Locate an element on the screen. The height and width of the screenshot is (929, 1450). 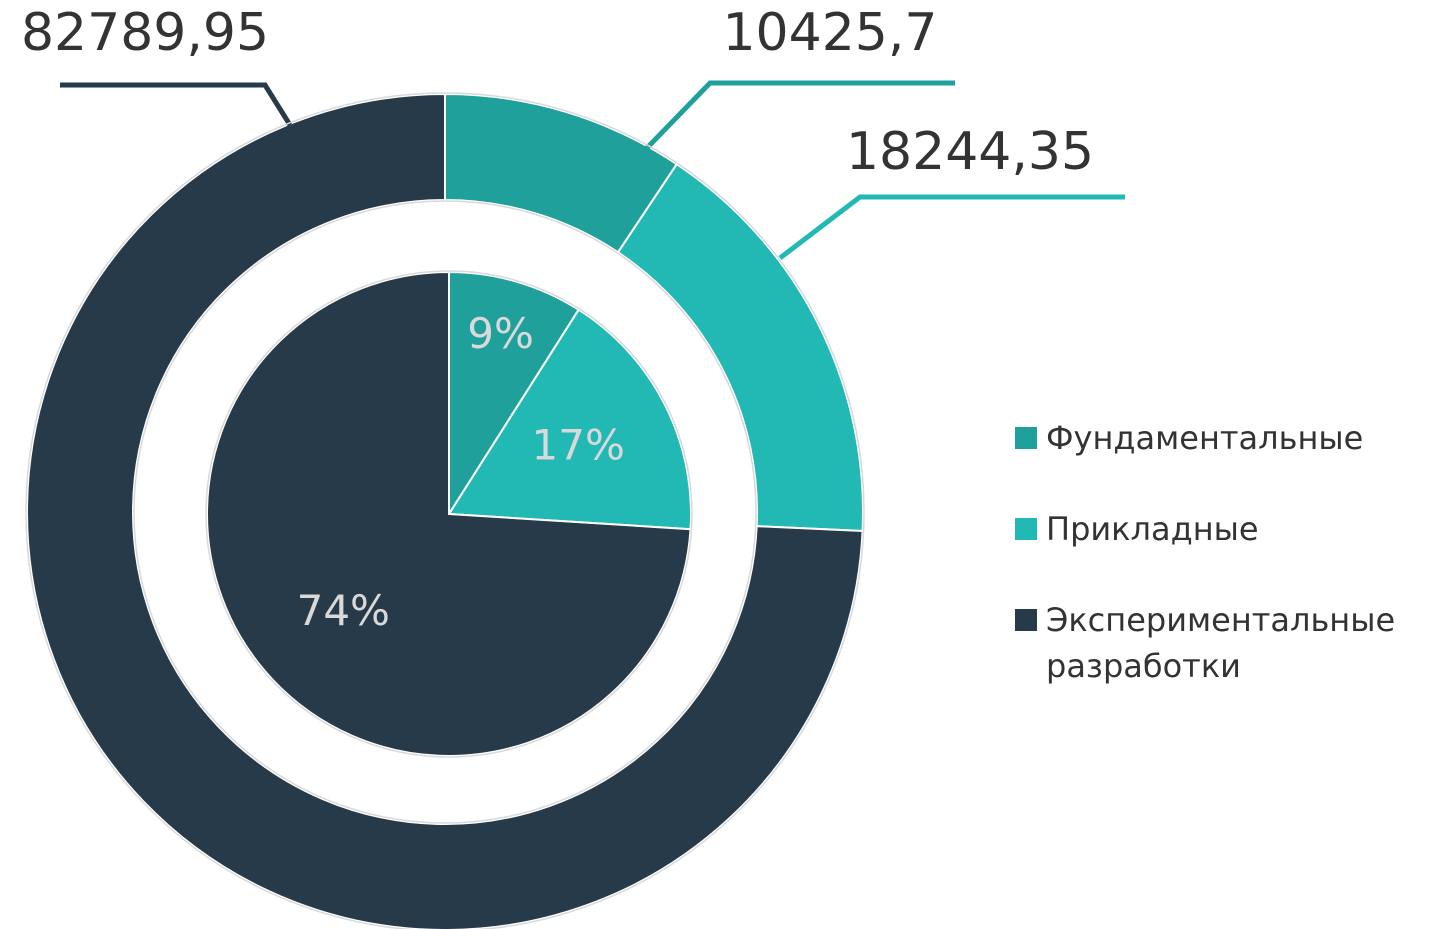
legend-item: Фундаментальные is located at coordinates (1230, 438).